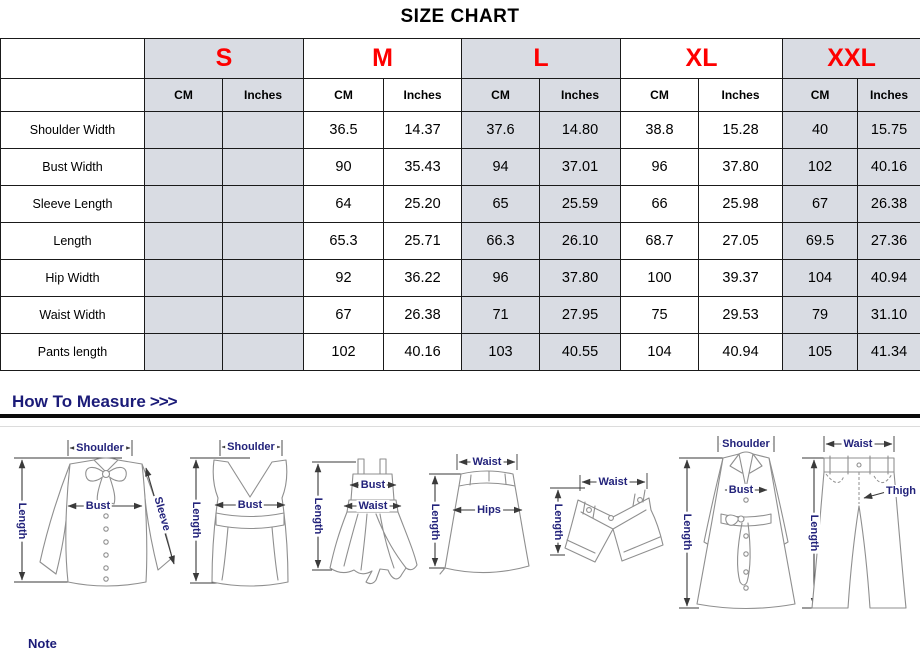 The image size is (920, 651). I want to click on table-cell: 67, so click(820, 204).